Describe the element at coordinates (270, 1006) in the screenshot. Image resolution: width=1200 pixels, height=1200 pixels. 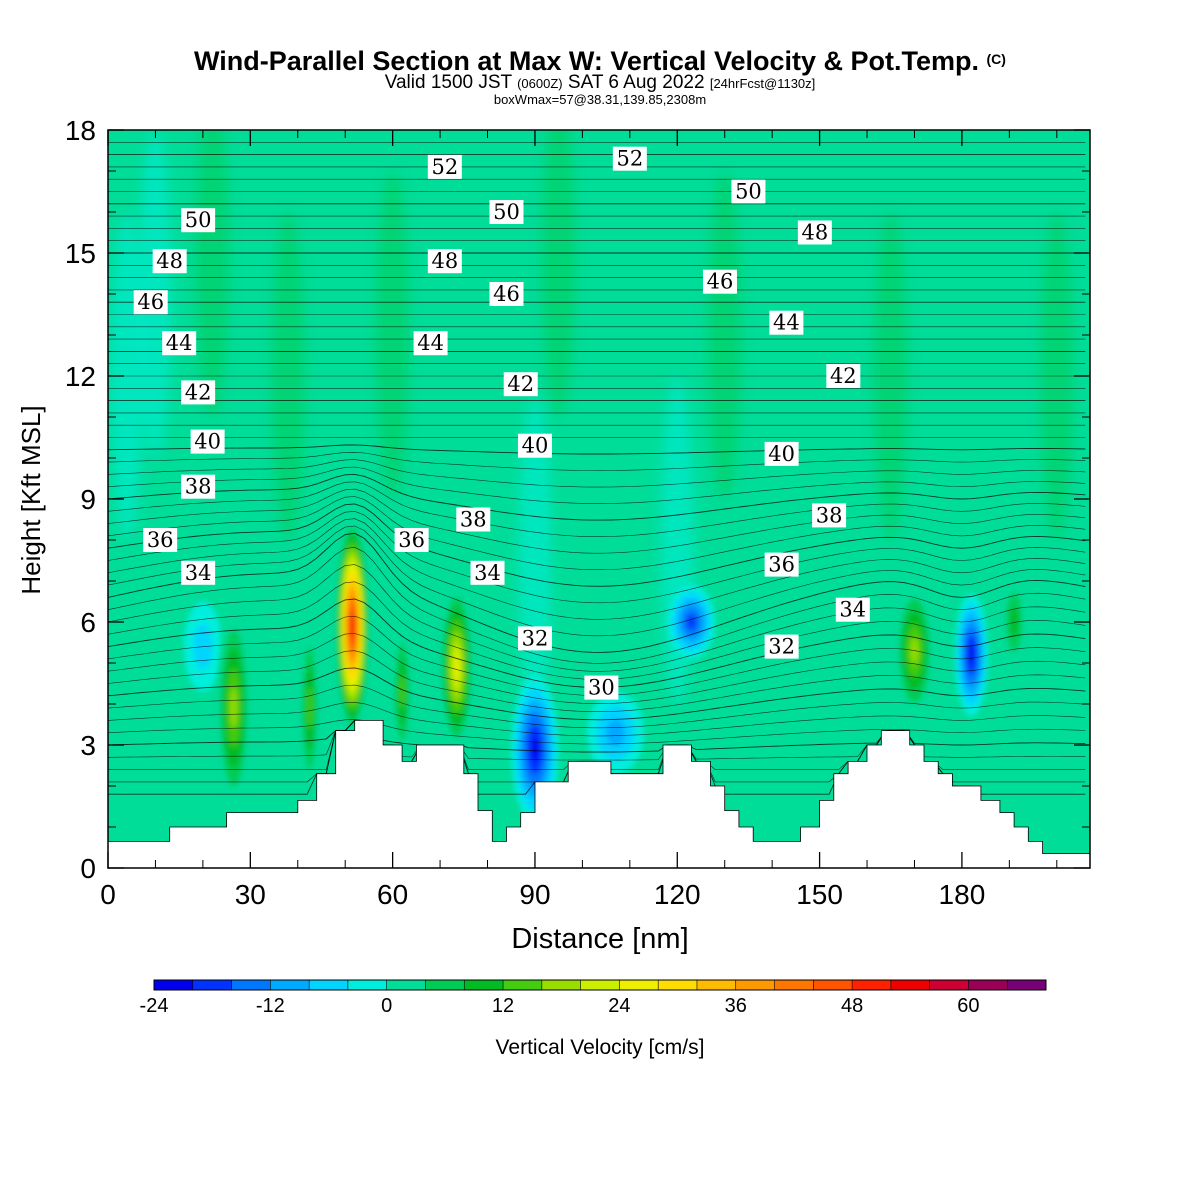
I see `colorbar-tick-label: -12` at that location.